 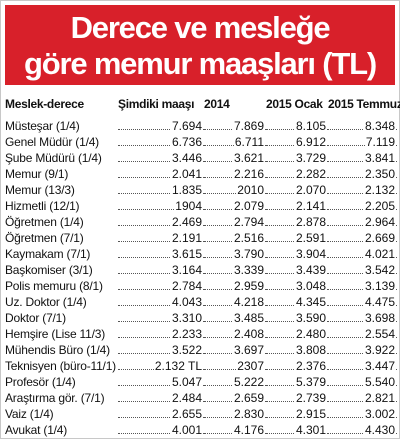 I want to click on salary-2014-cell: 2.216, so click(x=235, y=174).